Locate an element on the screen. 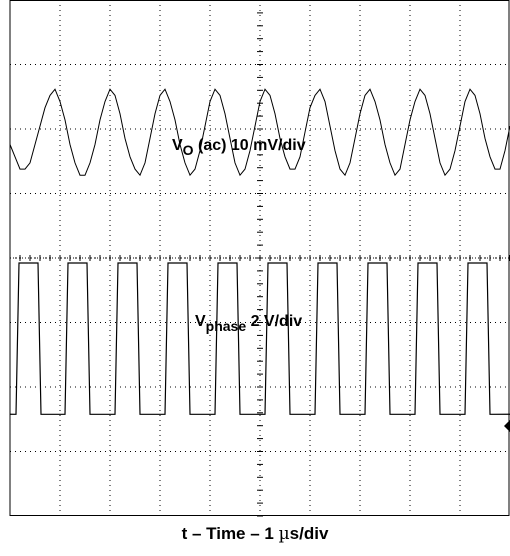 The height and width of the screenshot is (556, 510). label-vo-ac: VO (ac) 10 mV/div is located at coordinates (239, 147).